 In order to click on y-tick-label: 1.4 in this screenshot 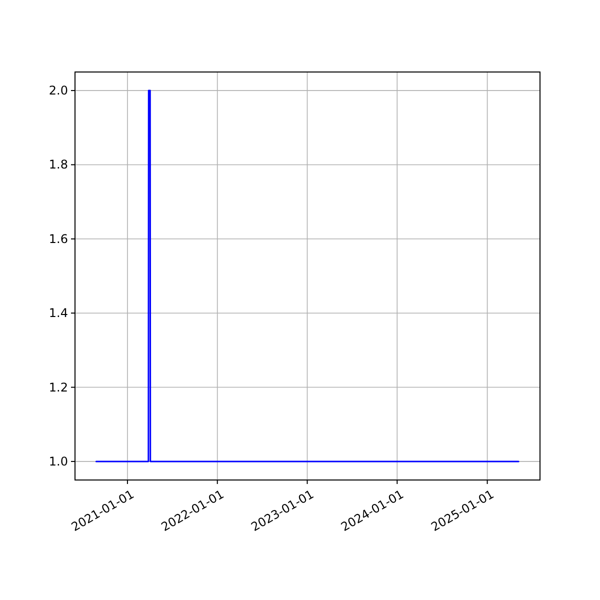, I will do `click(58, 313)`.